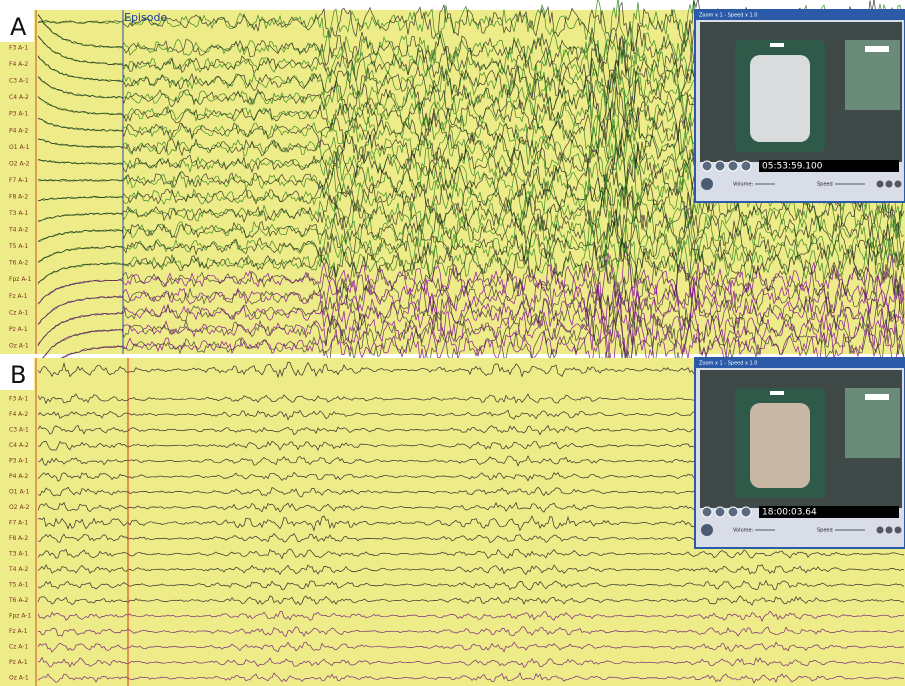 The height and width of the screenshot is (686, 905). Describe the element at coordinates (19, 97) in the screenshot. I see `channel-label: C4 A-2` at that location.